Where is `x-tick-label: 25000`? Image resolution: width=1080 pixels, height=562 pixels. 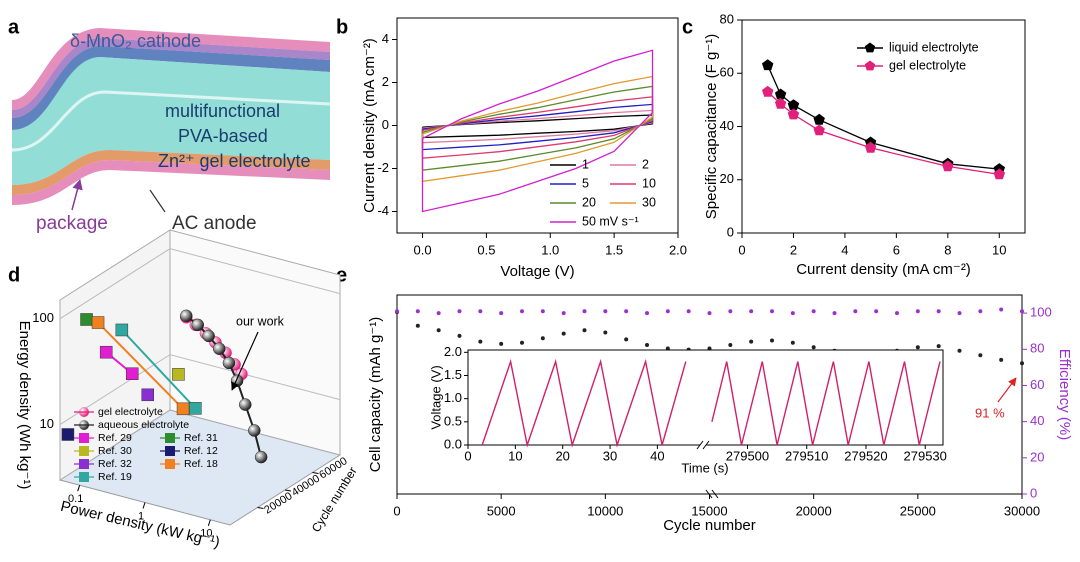 x-tick-label: 25000 is located at coordinates (918, 510).